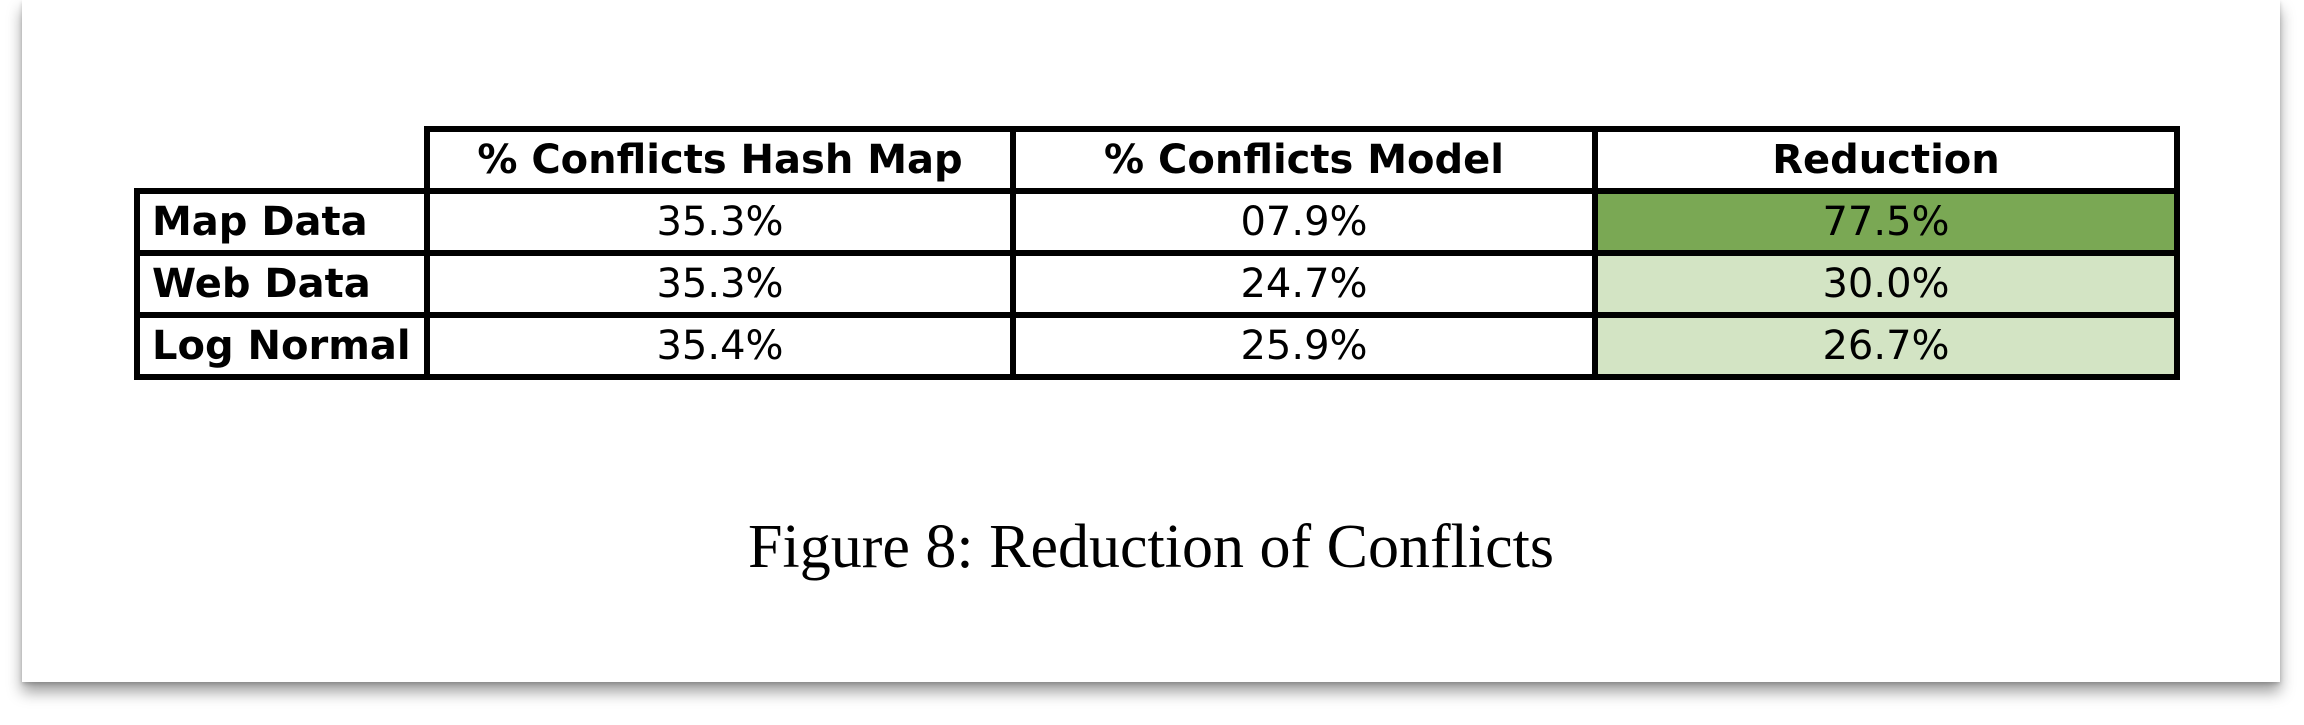 Image resolution: width=2304 pixels, height=725 pixels. I want to click on table-row: Web Data 35.3% 24.7% 30.0%, so click(1157, 284).